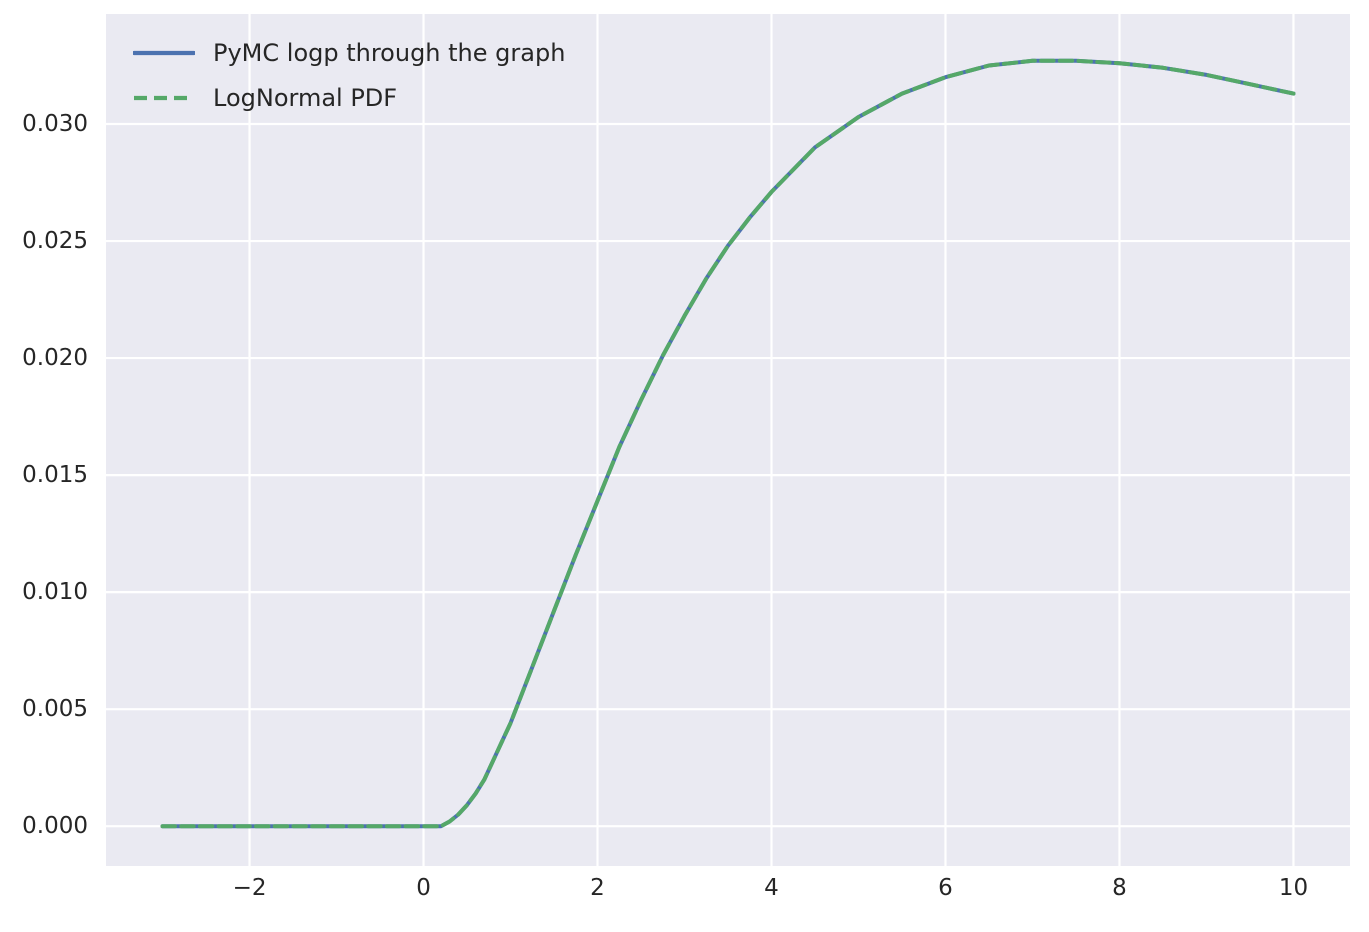 This screenshot has height=932, width=1369. What do you see at coordinates (249, 888) in the screenshot?
I see `x-tick-label: −2` at bounding box center [249, 888].